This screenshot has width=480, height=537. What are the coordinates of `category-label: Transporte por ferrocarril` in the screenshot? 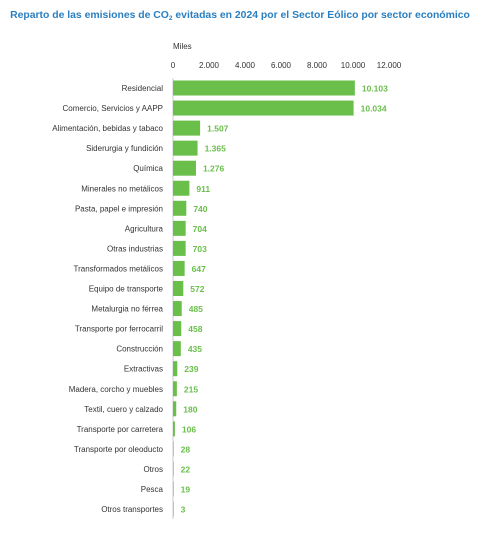 It's located at (119, 329).